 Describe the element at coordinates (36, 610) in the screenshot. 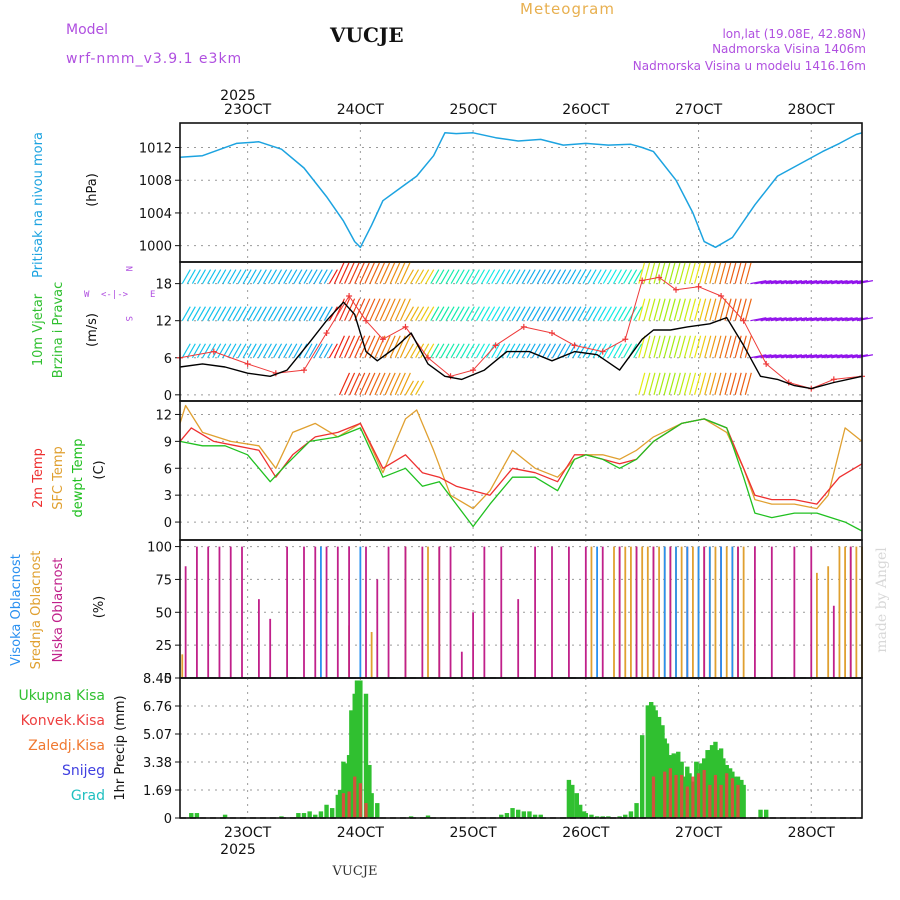

I see `cloud-legend-mid: Srednja Oblacnost` at that location.